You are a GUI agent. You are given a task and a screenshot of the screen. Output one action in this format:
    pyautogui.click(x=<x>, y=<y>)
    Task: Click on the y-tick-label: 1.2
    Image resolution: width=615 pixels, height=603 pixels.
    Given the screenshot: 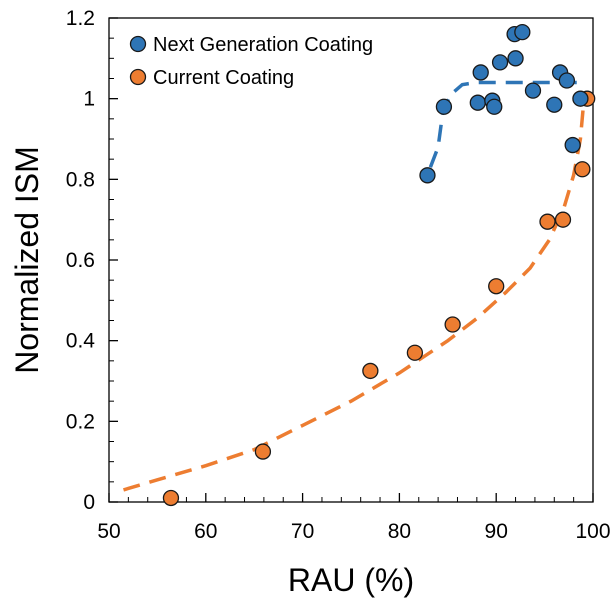 What is the action you would take?
    pyautogui.click(x=80, y=18)
    